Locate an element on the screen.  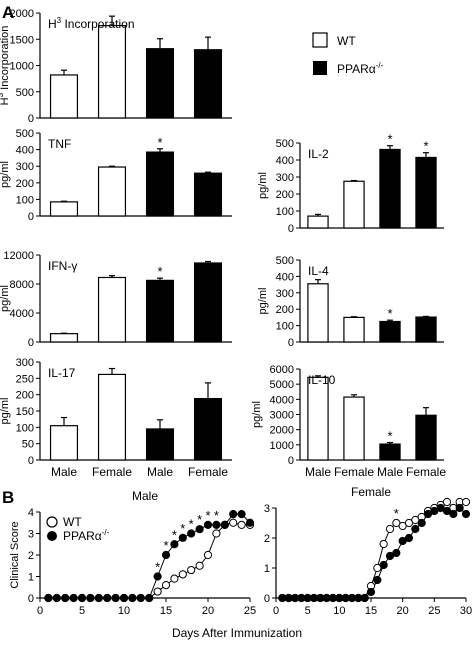
y-tick-label: 400 is located at coordinates (285, 161).